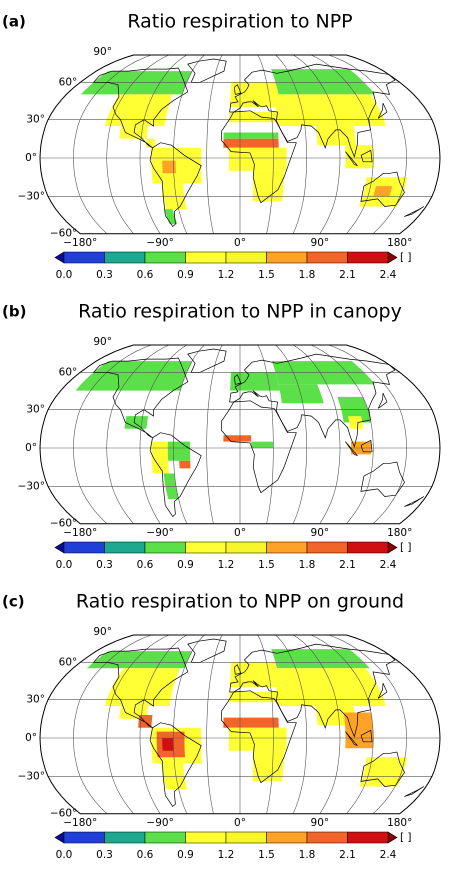 The width and height of the screenshot is (474, 884). I want to click on panel-label: (b), so click(14, 312).